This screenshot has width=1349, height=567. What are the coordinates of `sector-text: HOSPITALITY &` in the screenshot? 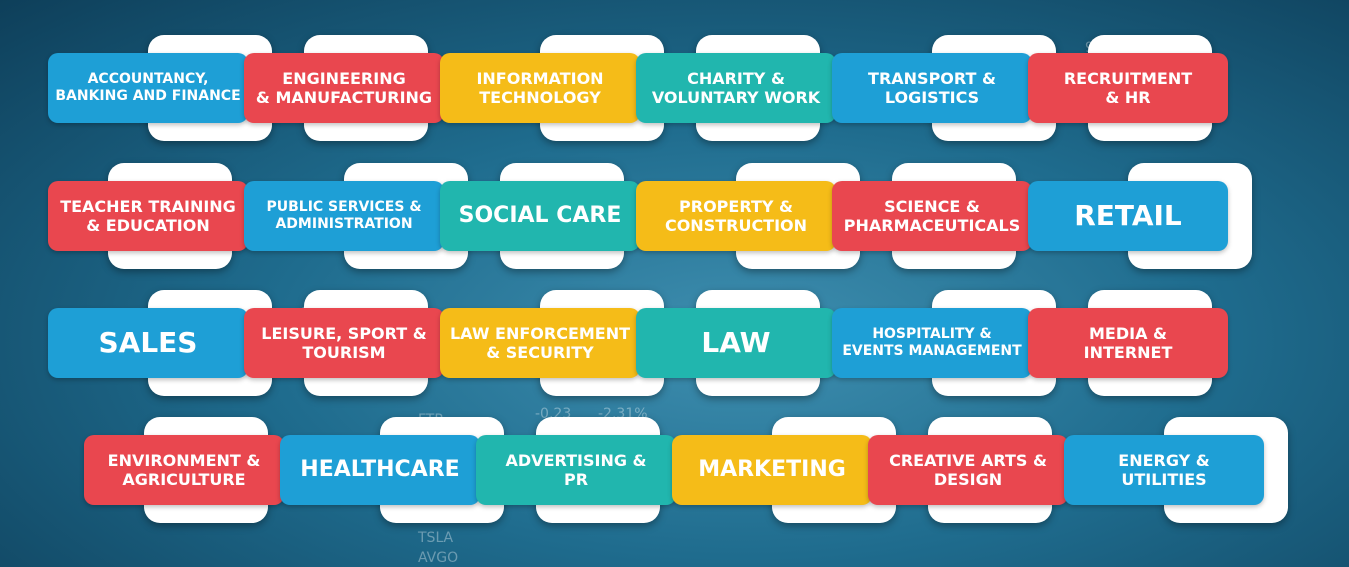 It's located at (932, 334).